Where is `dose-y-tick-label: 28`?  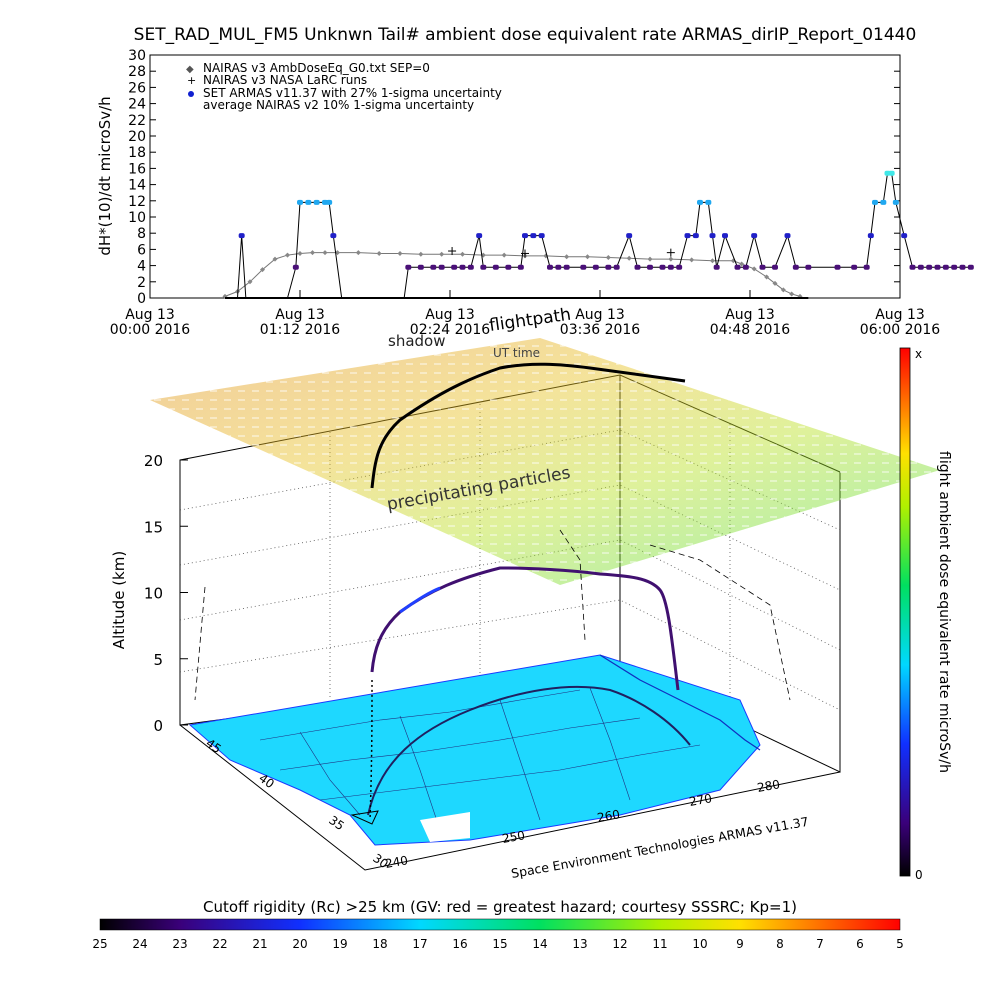 dose-y-tick-label: 28 is located at coordinates (137, 72).